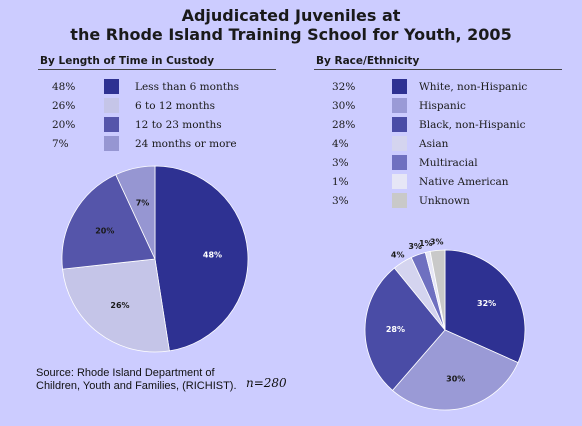 This screenshot has width=582, height=426. Describe the element at coordinates (473, 86) in the screenshot. I see `legend-label: White, non-Hispanic` at that location.